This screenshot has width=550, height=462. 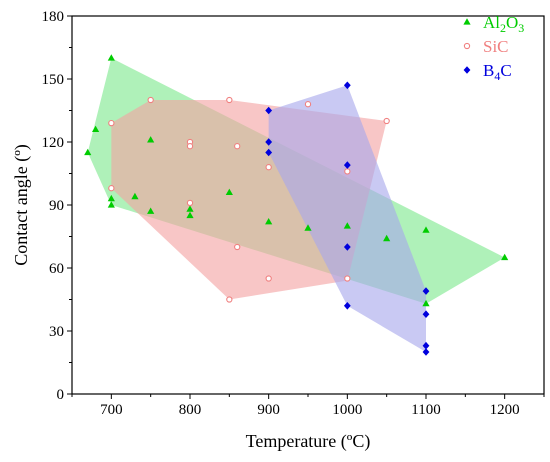 I want to click on y-axis: 0 30 60 90 120 150 180, so click(x=57, y=206).